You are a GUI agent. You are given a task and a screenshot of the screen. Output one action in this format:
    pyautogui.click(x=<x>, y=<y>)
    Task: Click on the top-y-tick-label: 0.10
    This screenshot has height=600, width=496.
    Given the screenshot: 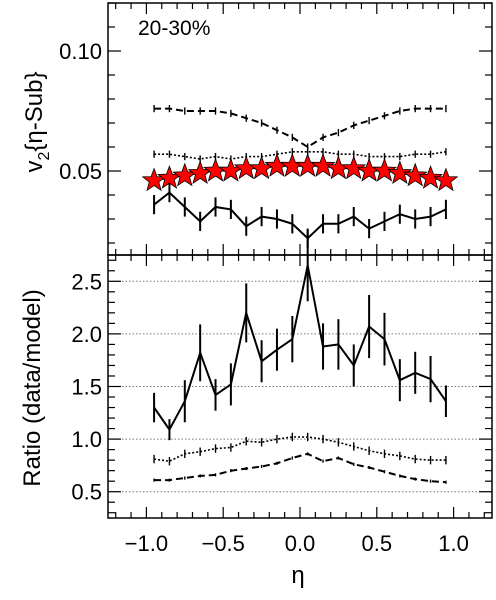 What is the action you would take?
    pyautogui.click(x=80, y=51)
    